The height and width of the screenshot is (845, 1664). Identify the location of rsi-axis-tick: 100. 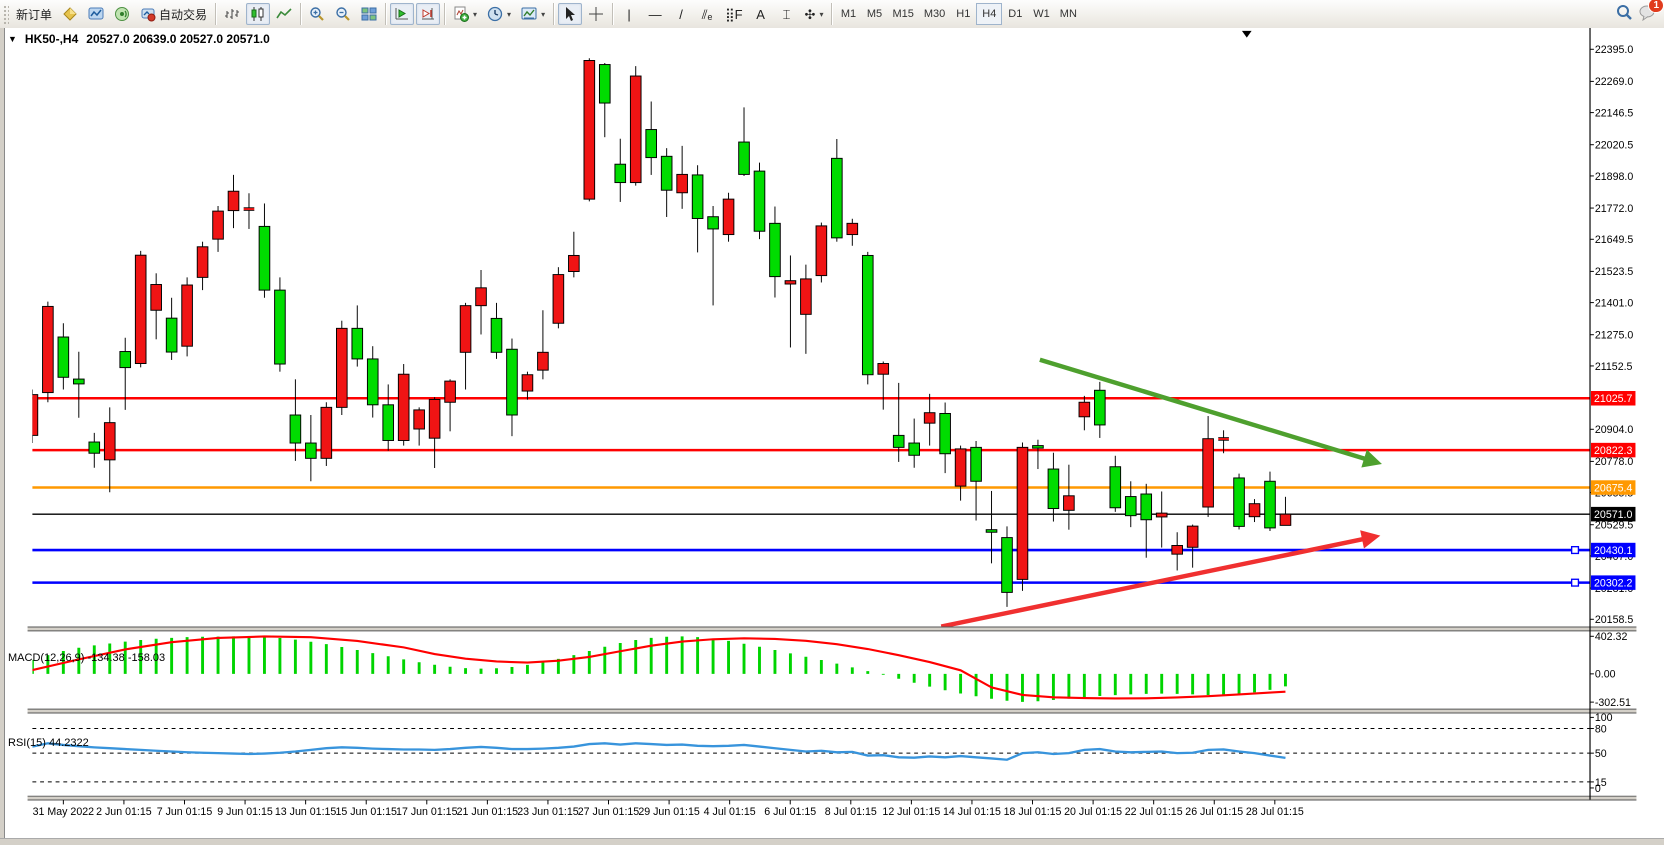
(1604, 718).